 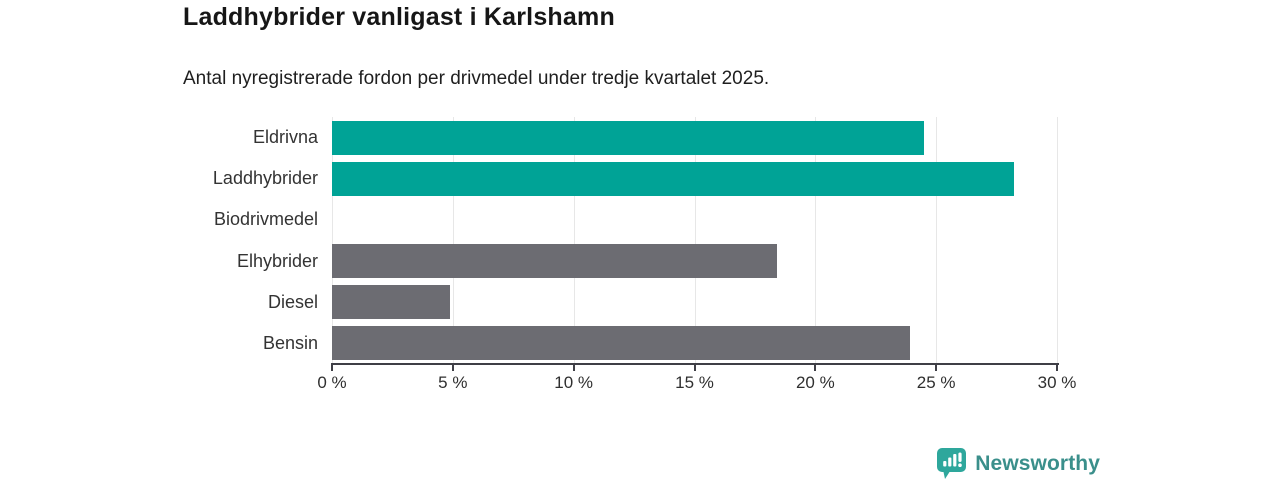 What do you see at coordinates (554, 261) in the screenshot?
I see `bar-elhybrider` at bounding box center [554, 261].